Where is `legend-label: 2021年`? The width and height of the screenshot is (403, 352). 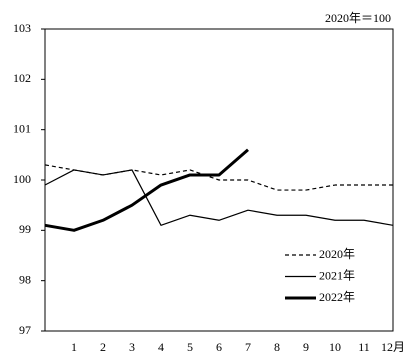
legend-label: 2021年 is located at coordinates (337, 275).